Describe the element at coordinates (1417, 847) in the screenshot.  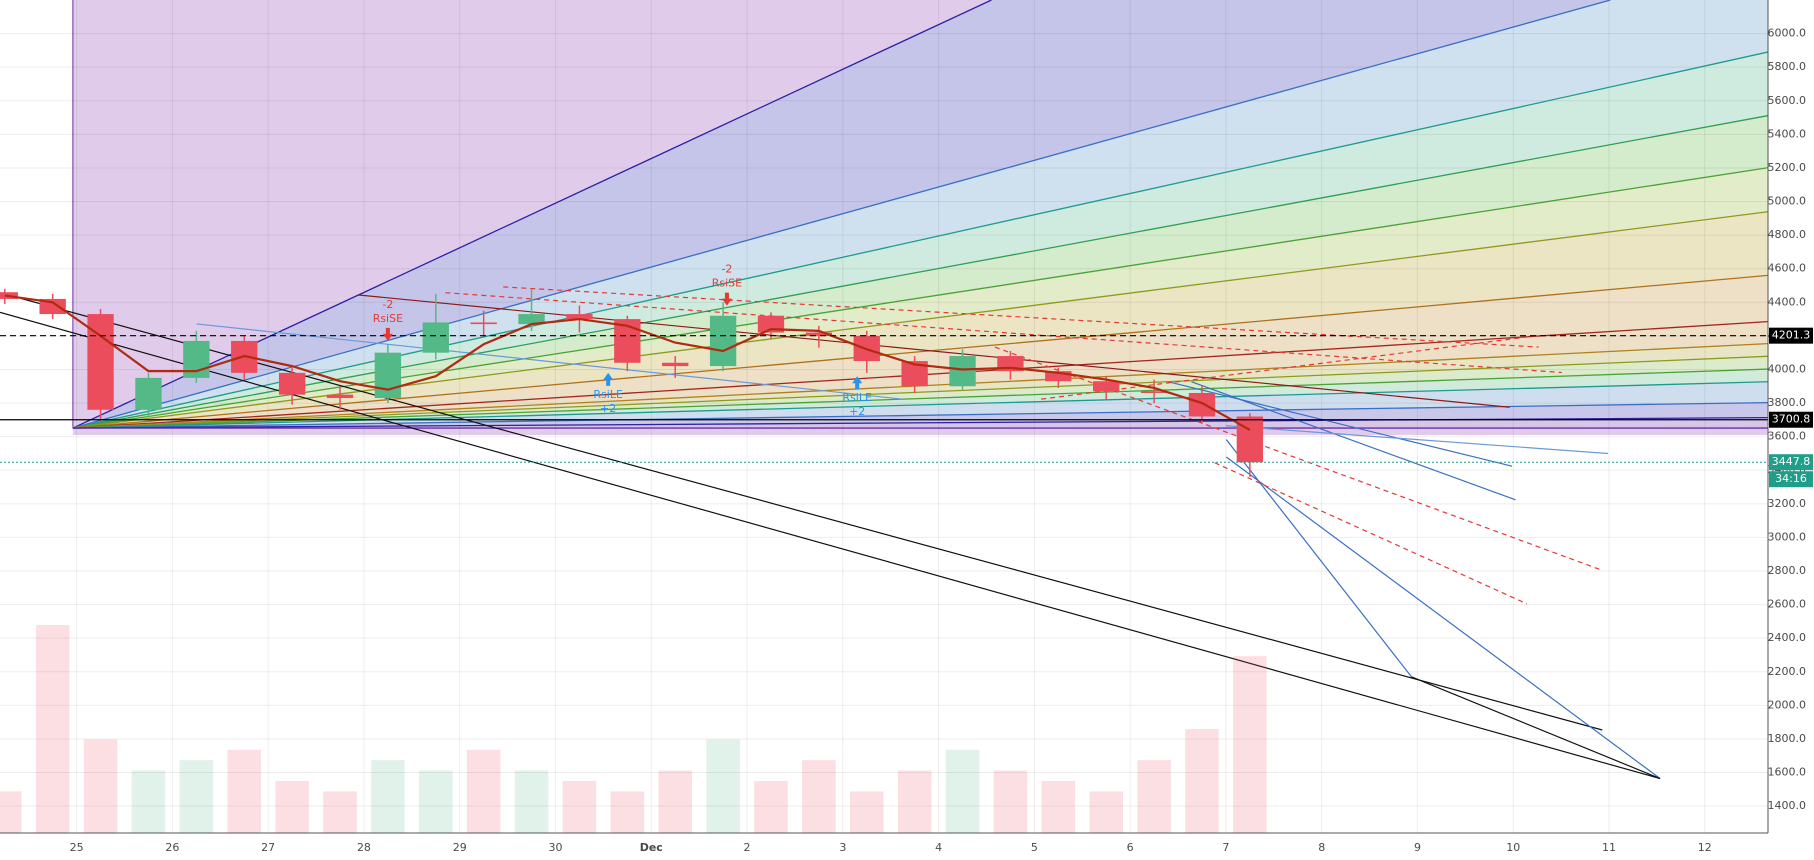
I see `x-tick-label: 9` at that location.